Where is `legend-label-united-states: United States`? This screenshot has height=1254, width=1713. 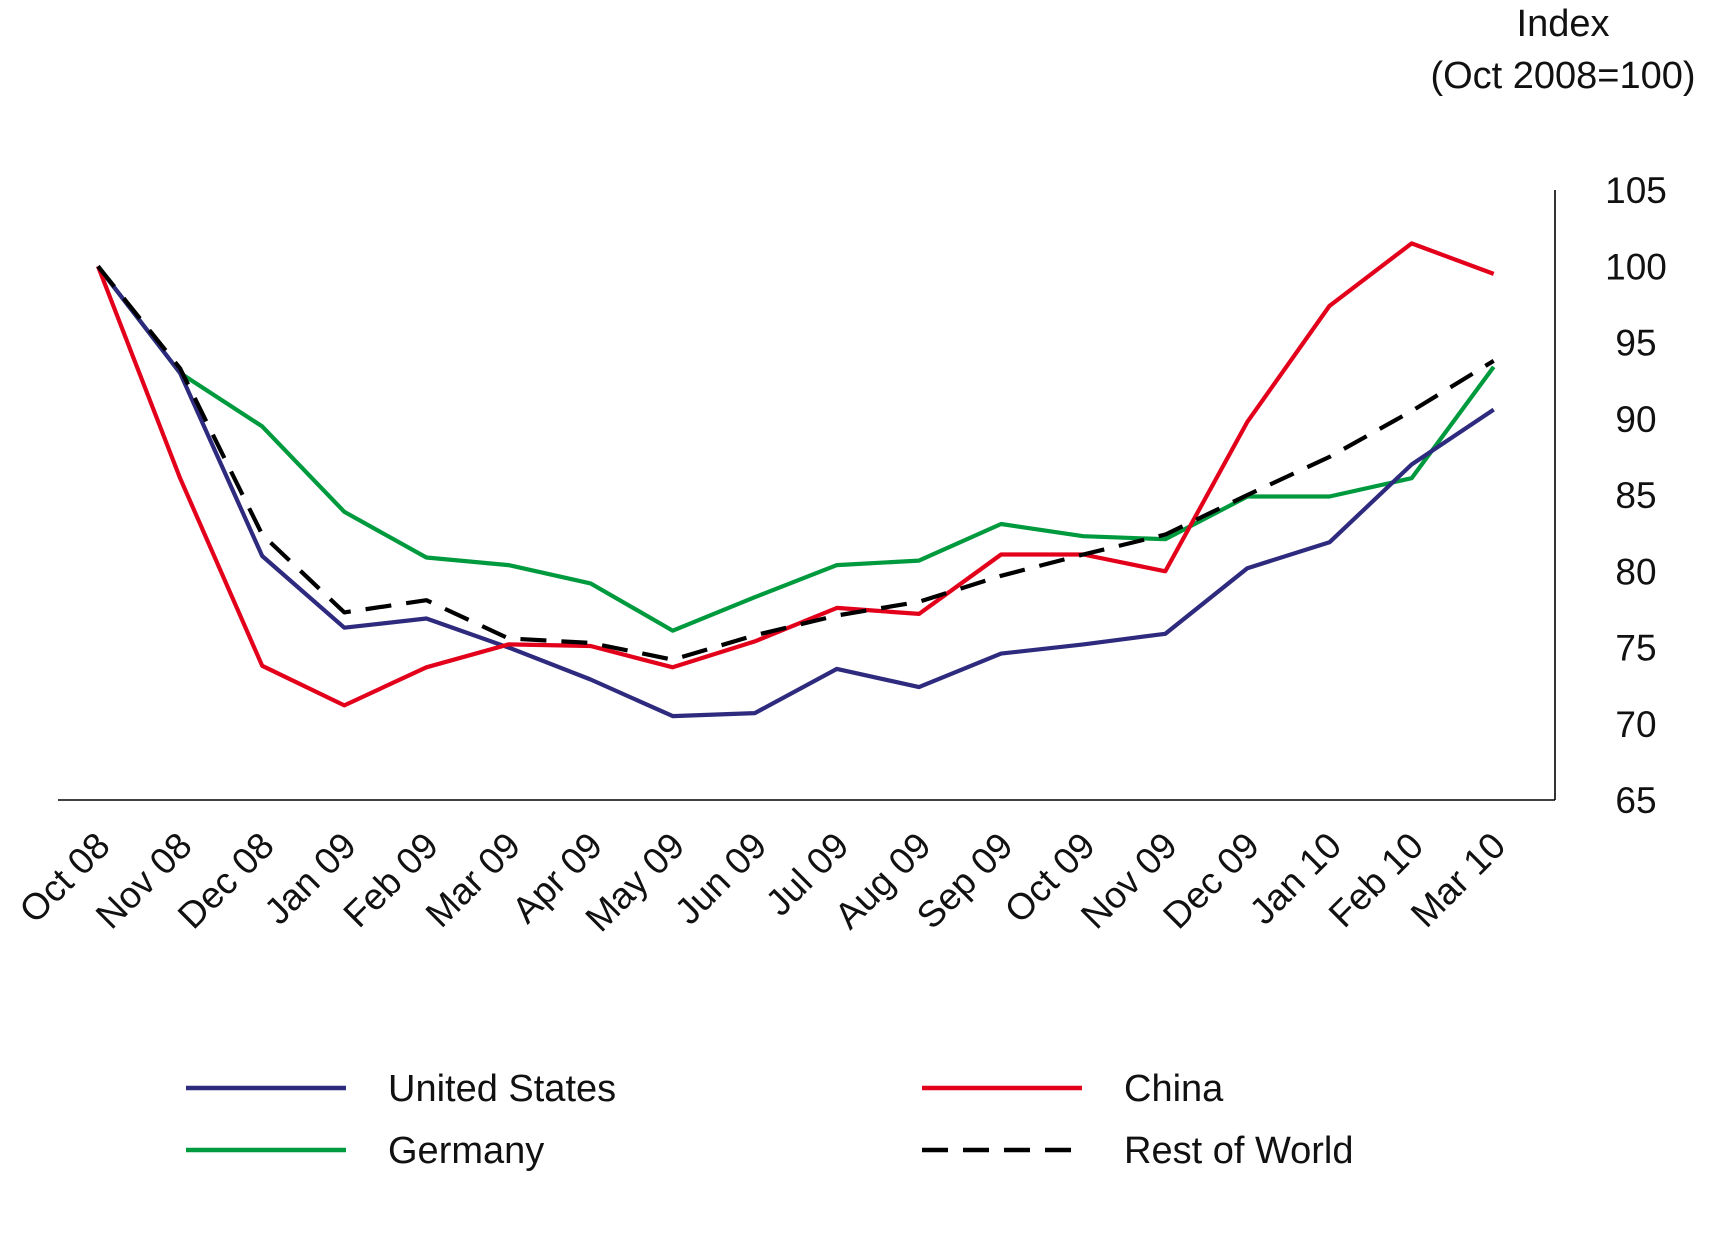
legend-label-united-states: United States is located at coordinates (502, 1089).